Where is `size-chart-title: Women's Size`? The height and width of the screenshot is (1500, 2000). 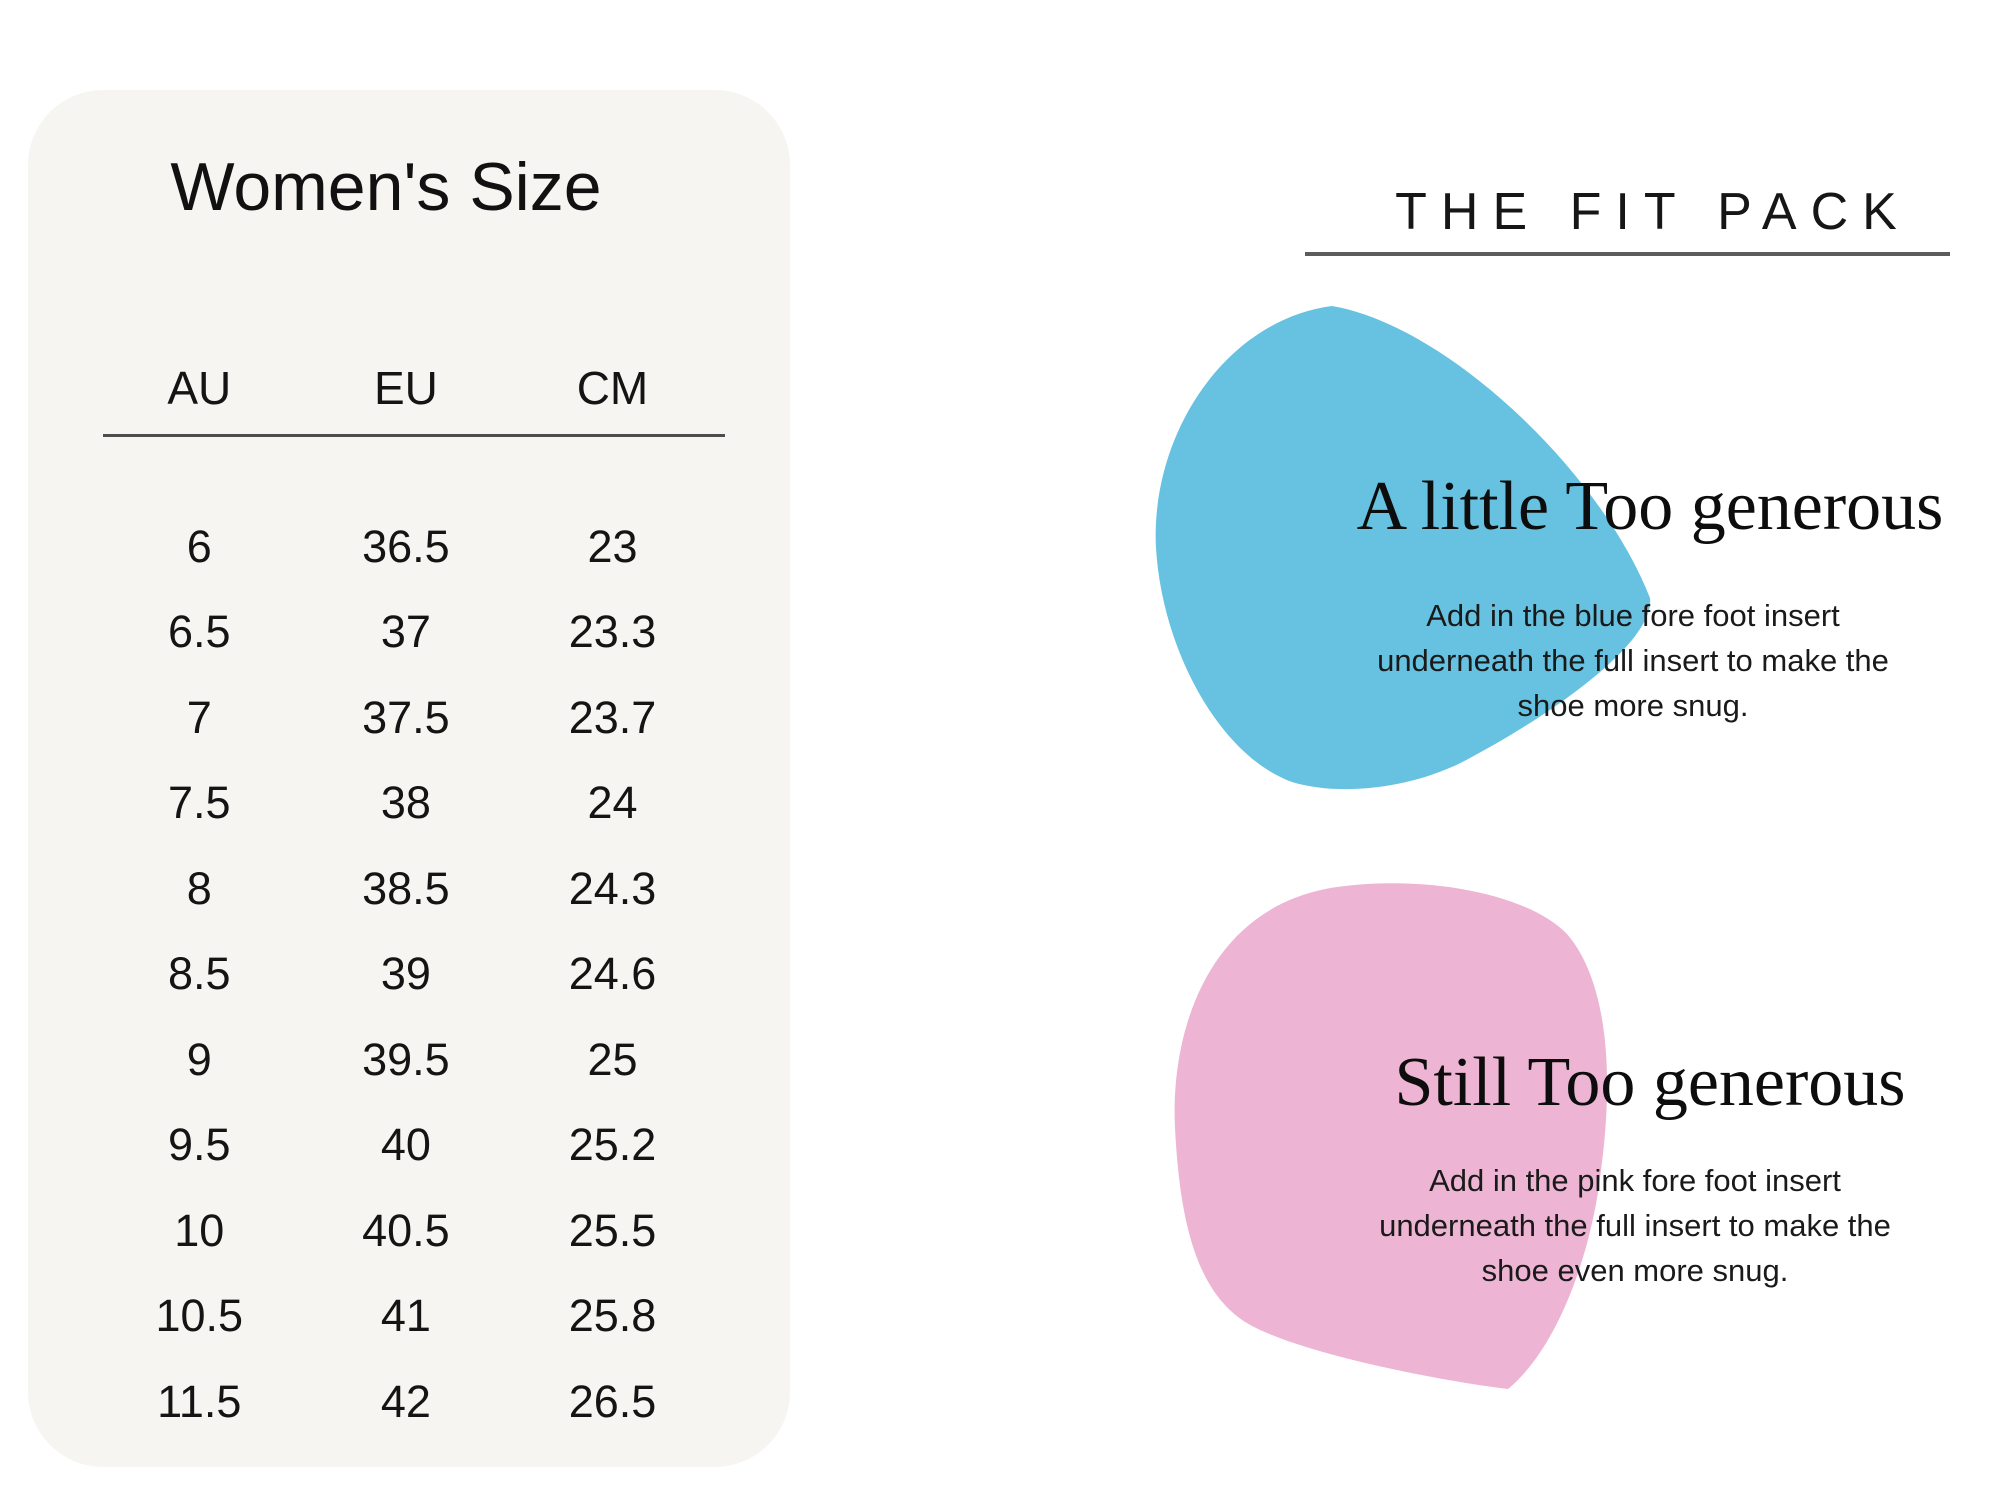 size-chart-title: Women's Size is located at coordinates (386, 187).